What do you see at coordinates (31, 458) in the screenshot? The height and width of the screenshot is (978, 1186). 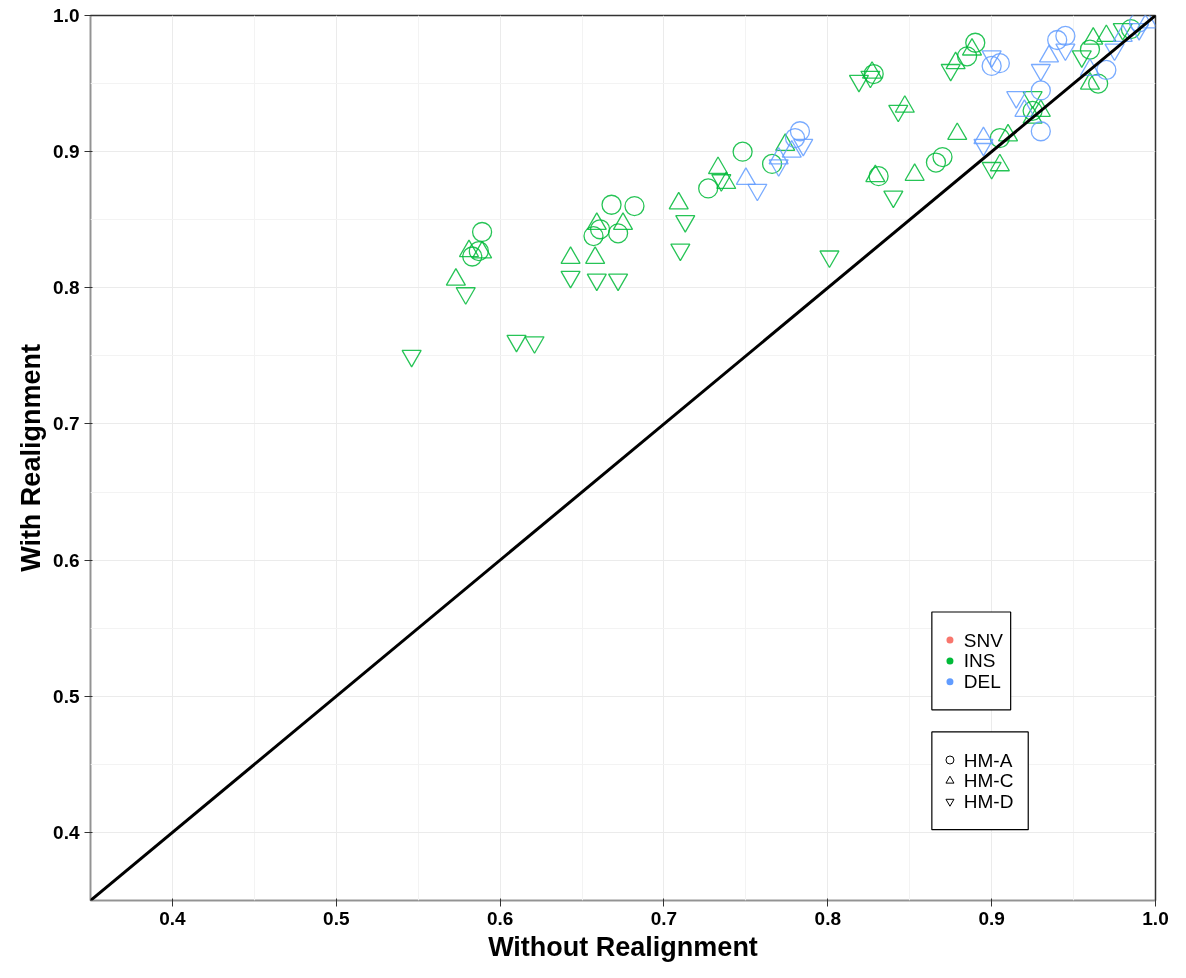 I see `y-axis-title: With Realignment` at bounding box center [31, 458].